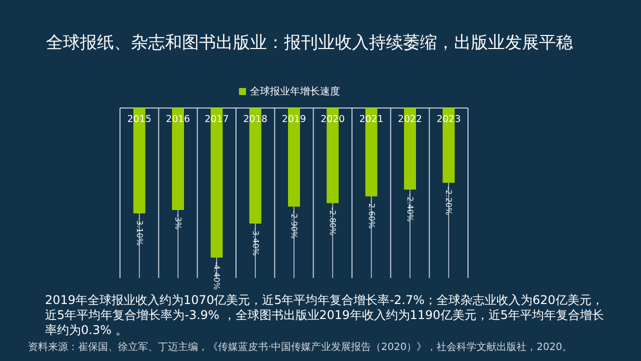  Describe the element at coordinates (448, 119) in the screenshot. I see `x-tick-label: 2023` at that location.